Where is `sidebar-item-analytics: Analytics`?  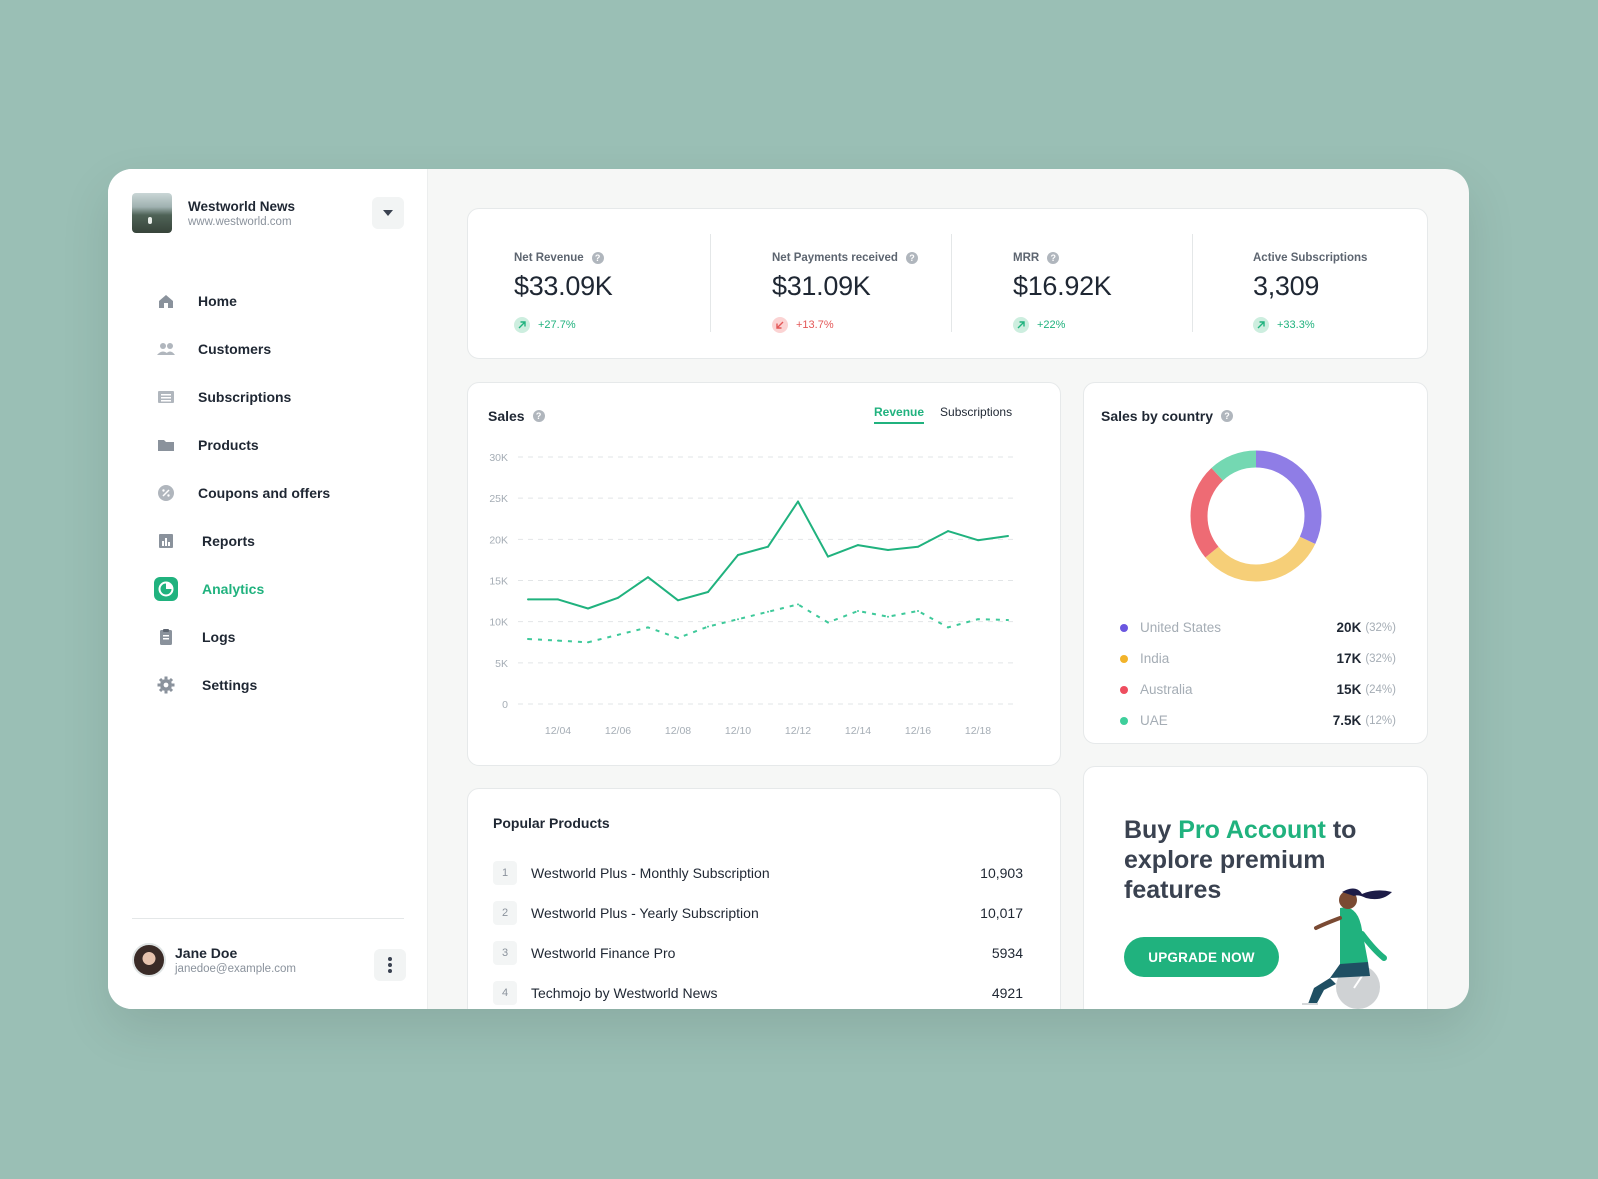
sidebar-item-analytics: Analytics is located at coordinates (279, 589).